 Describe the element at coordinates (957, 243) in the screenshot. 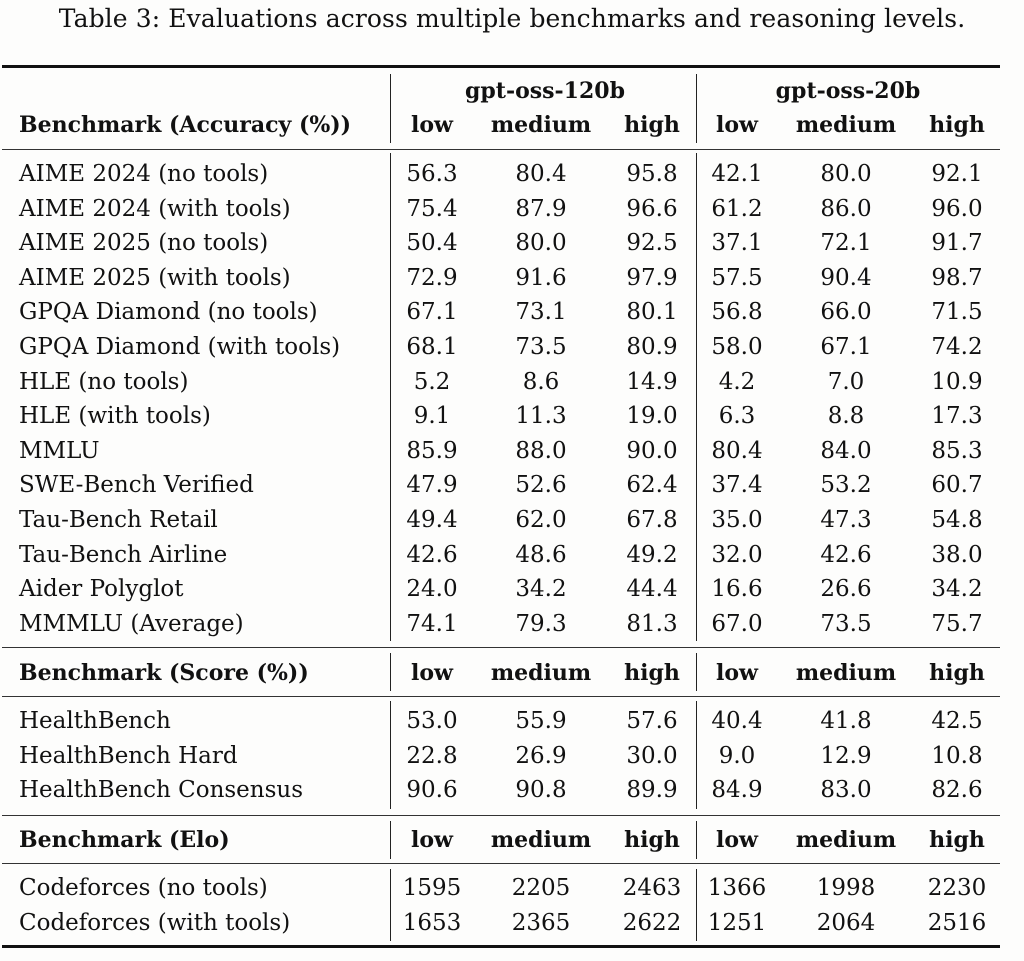

I see `table-cell-value: 91.7` at that location.